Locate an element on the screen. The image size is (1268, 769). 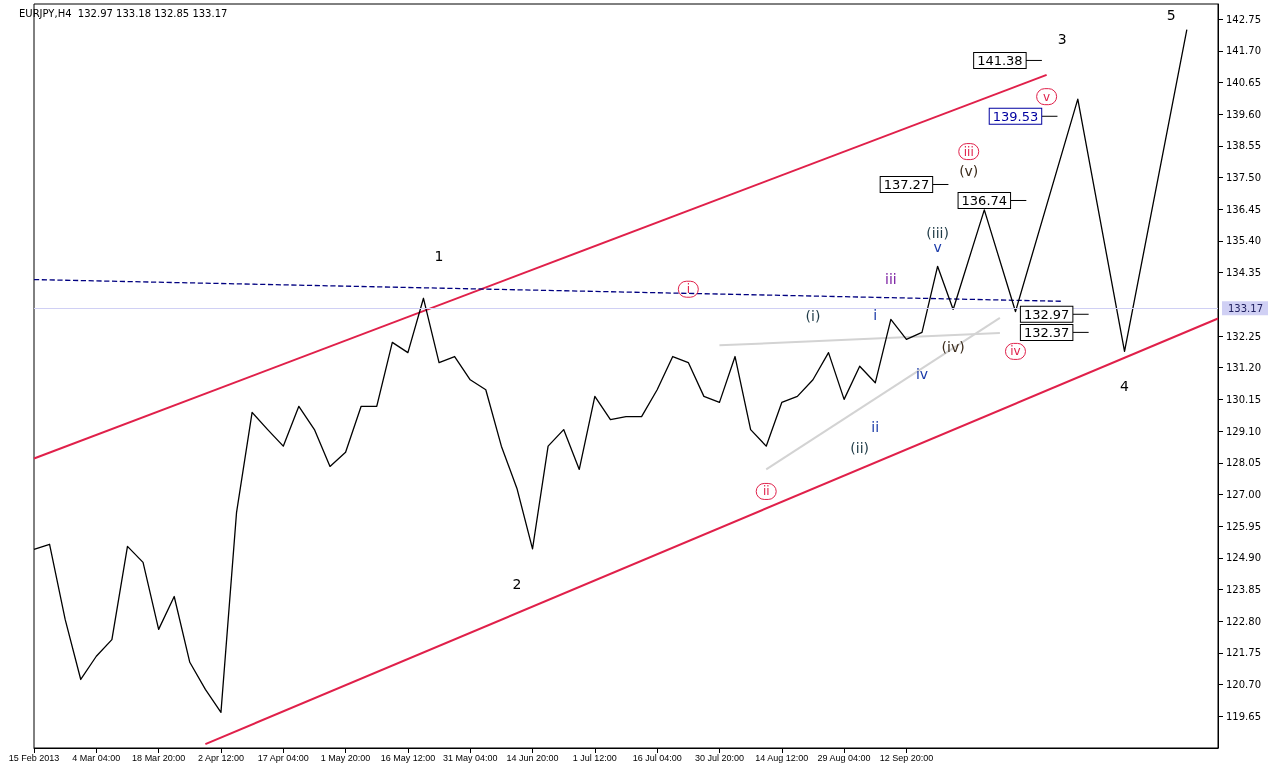
x-tick-label: 4 Mar 04:00 is located at coordinates (96, 757).